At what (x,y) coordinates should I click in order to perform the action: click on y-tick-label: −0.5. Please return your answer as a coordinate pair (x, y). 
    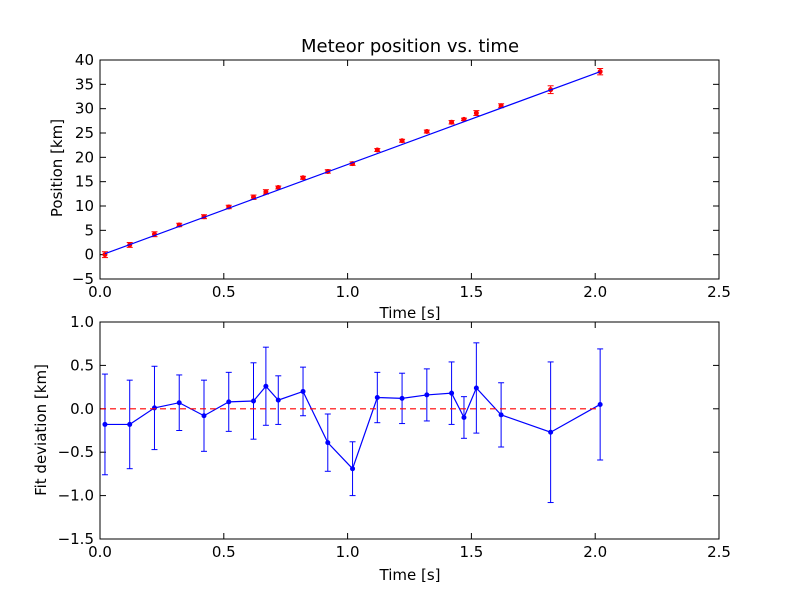
    Looking at the image, I should click on (76, 452).